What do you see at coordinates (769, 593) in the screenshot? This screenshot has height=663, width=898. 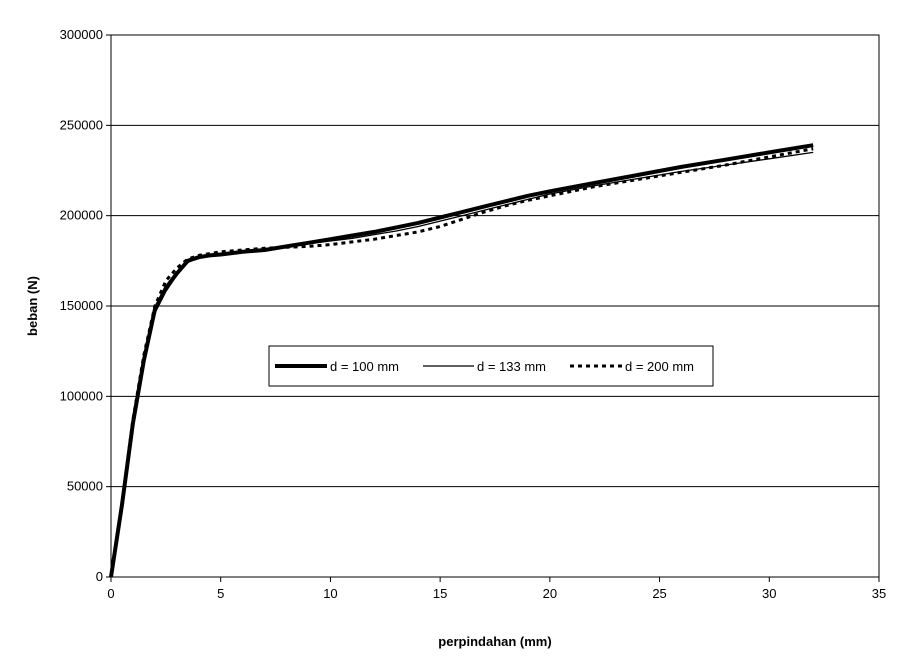 I see `x-tick-label: 30` at bounding box center [769, 593].